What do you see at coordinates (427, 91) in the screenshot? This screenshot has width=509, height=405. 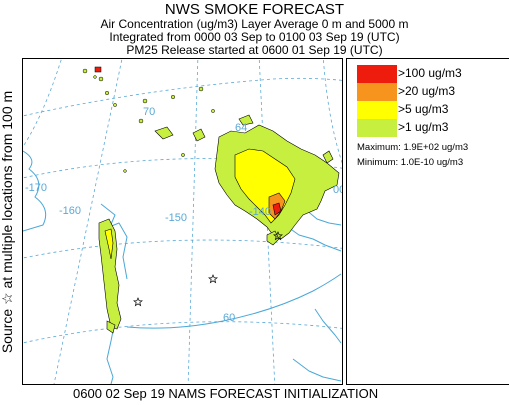 I see `legend-label: >20 ug/m3` at bounding box center [427, 91].